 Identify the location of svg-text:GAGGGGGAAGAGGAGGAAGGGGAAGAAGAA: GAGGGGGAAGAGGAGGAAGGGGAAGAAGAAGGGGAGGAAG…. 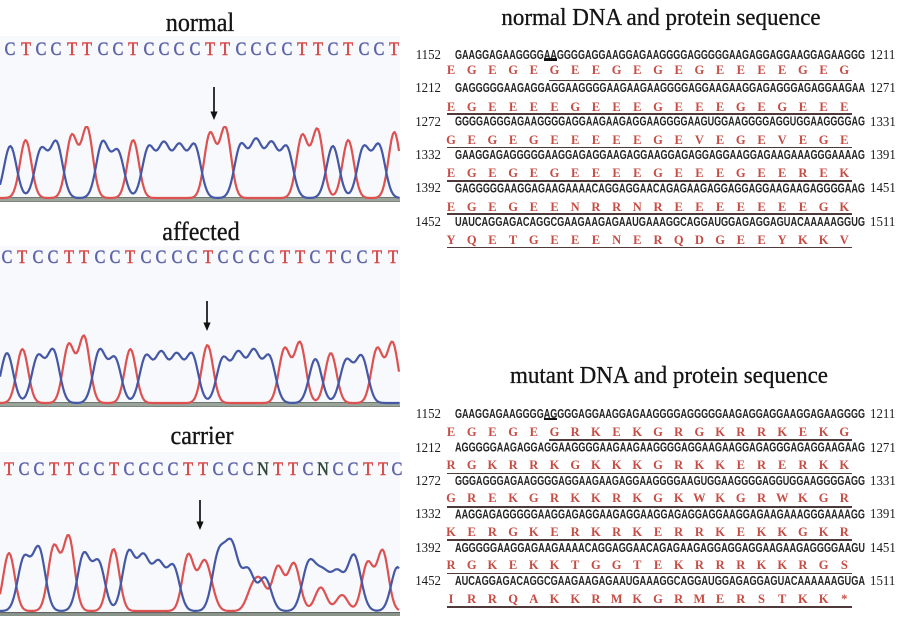
(660, 87).